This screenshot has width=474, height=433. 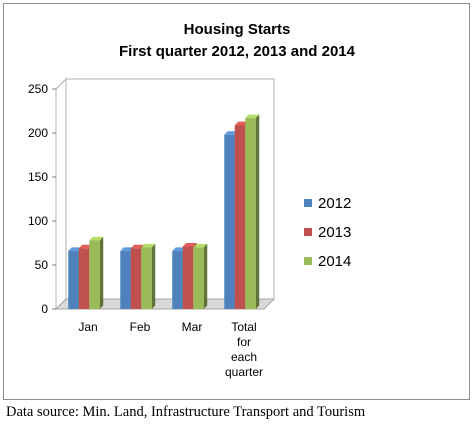 What do you see at coordinates (244, 357) in the screenshot?
I see `x-category-label-line: each` at bounding box center [244, 357].